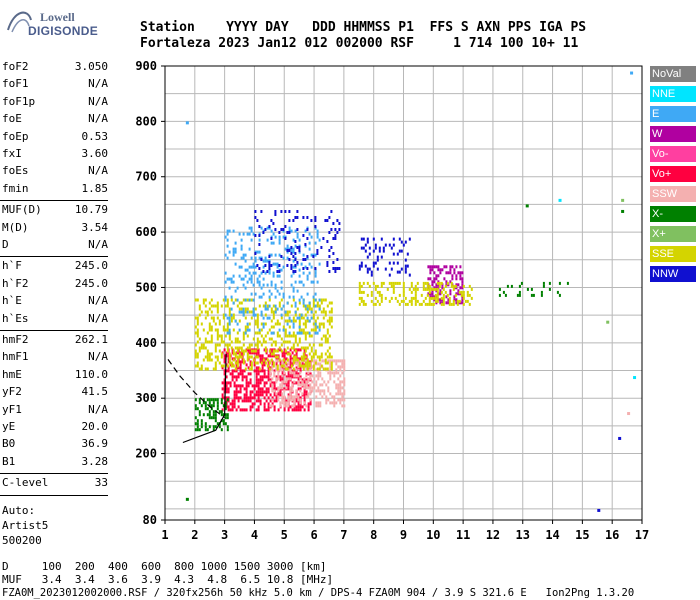 This screenshot has width=700, height=600. I want to click on x-tick-label: 13, so click(523, 535).